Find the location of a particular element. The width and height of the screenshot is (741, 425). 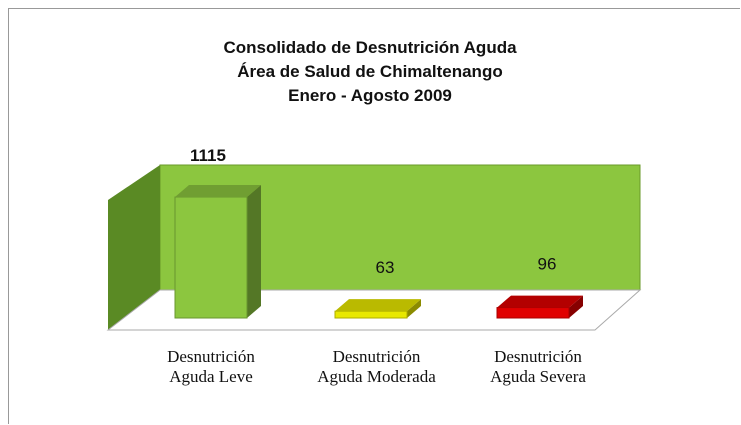

chart-title: Área de Salud de Chimaltenango is located at coordinates (369, 71).